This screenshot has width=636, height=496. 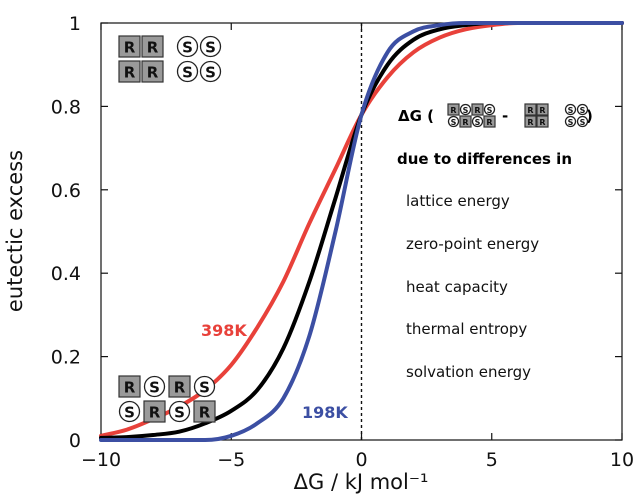 I want to click on reason-title: due to differences in, so click(x=484, y=159).